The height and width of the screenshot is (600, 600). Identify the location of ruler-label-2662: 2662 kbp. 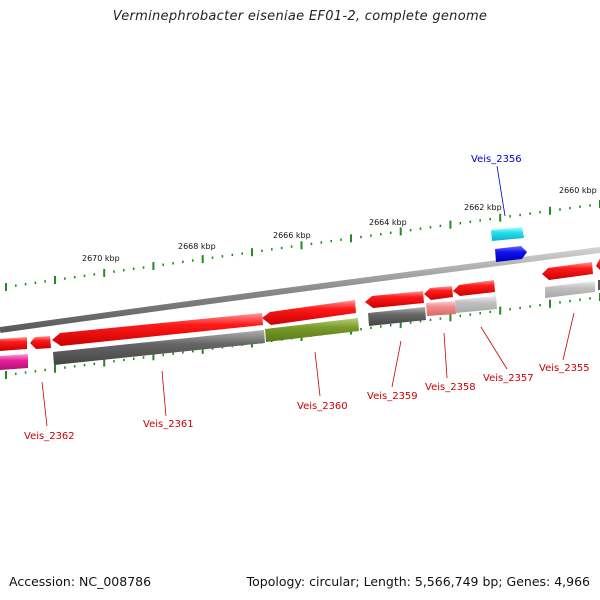
(483, 207).